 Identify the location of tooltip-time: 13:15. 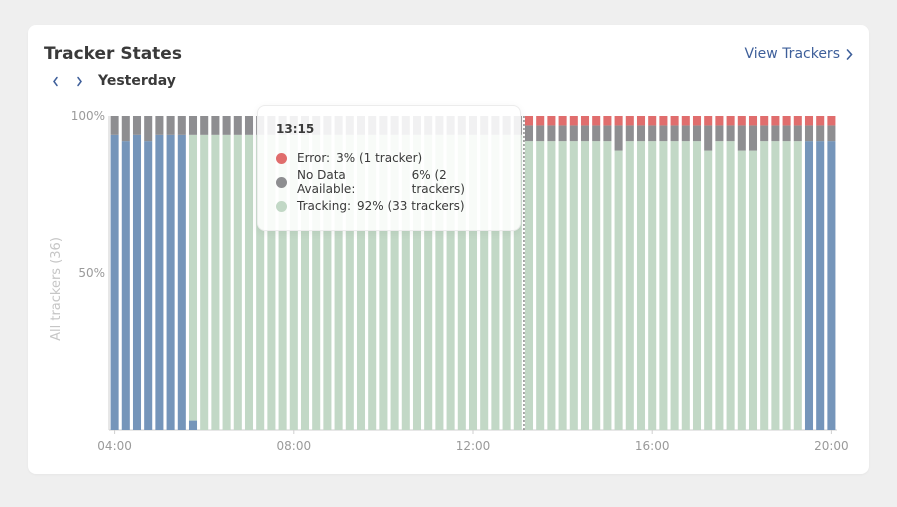
(295, 129).